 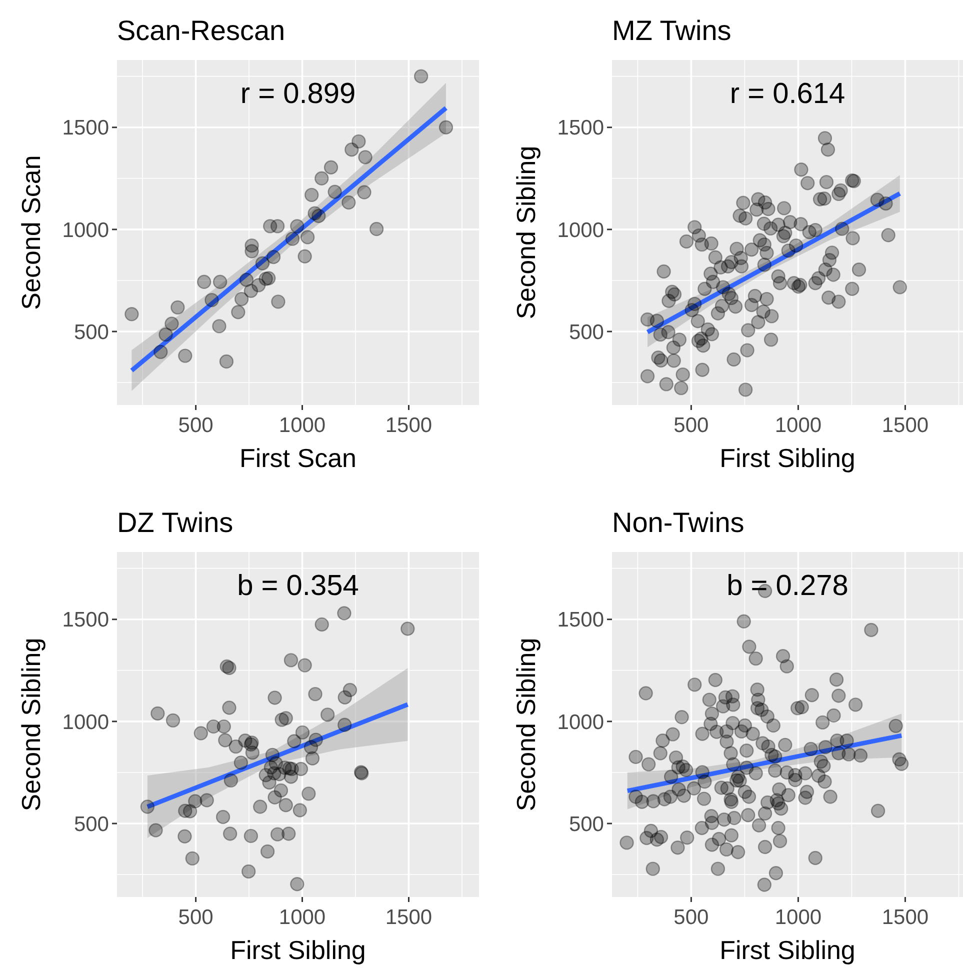 I want to click on chart-title: MZ Twins, so click(x=672, y=30).